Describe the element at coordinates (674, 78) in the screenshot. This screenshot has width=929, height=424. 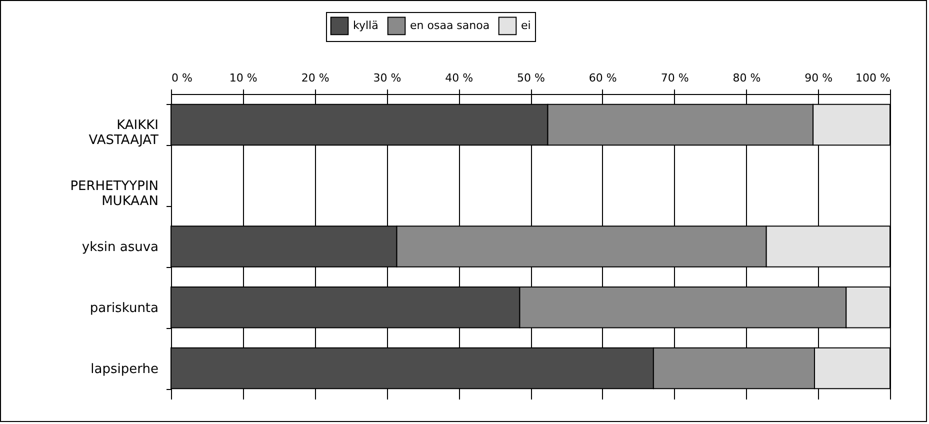
I see `x-tick-label: 70 %` at that location.